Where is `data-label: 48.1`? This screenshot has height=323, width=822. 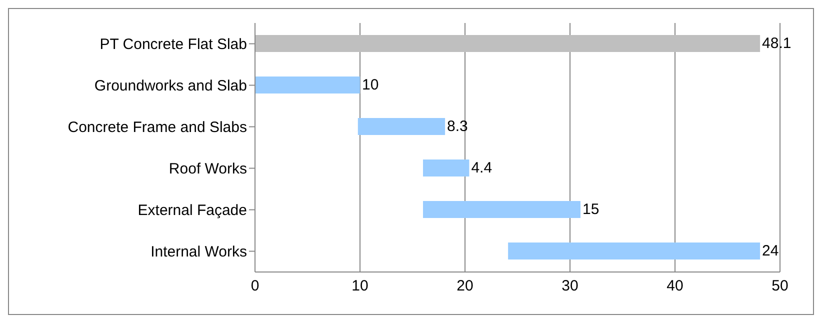 data-label: 48.1 is located at coordinates (777, 43).